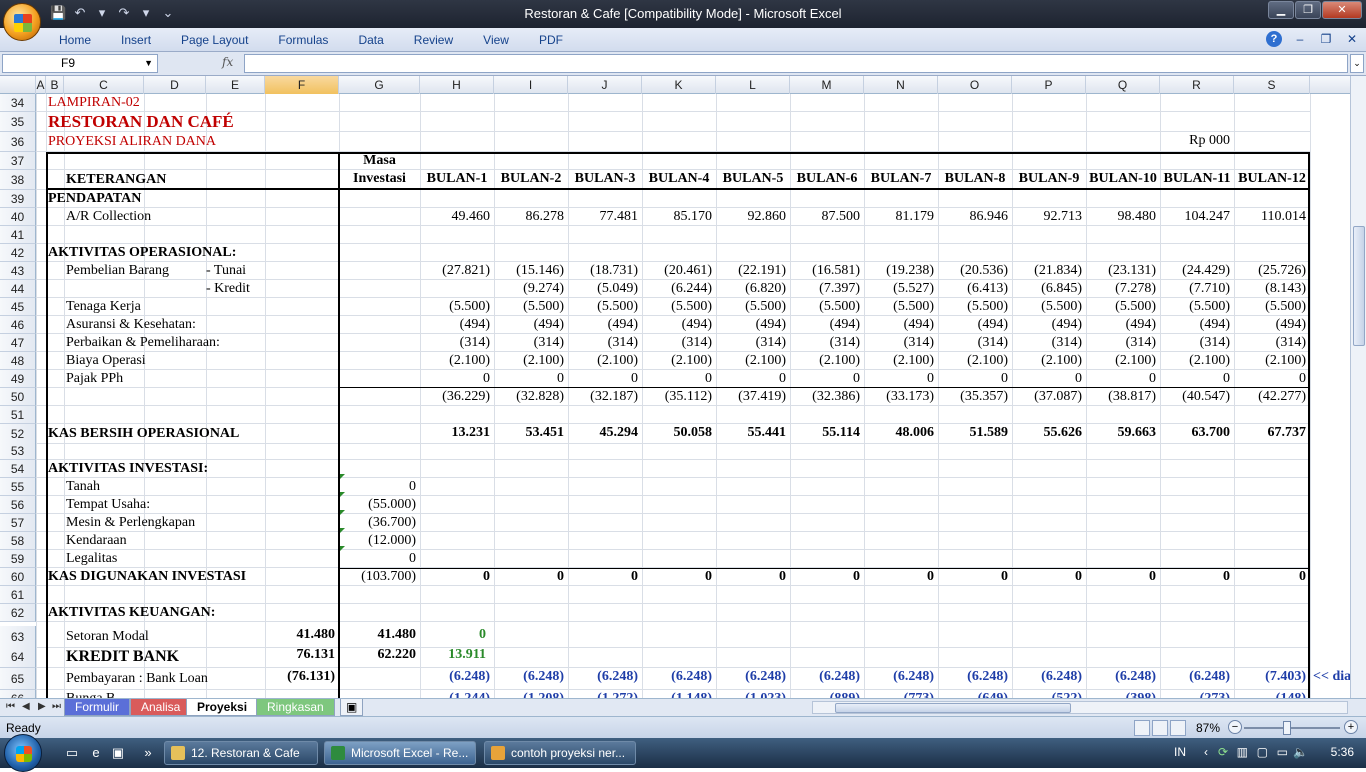 The width and height of the screenshot is (1366, 772). Describe the element at coordinates (56, 706) in the screenshot. I see `last-sheet-icon: ⏭` at that location.